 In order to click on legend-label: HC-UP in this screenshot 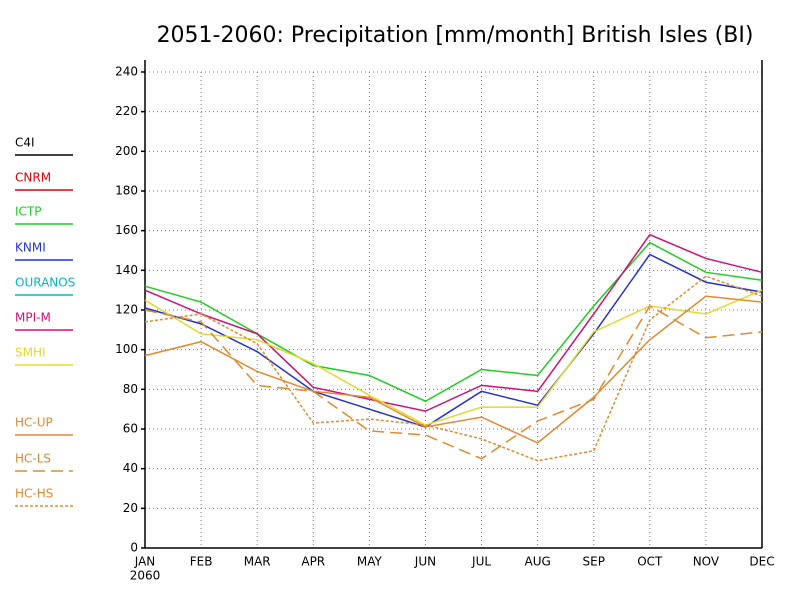, I will do `click(34, 423)`.